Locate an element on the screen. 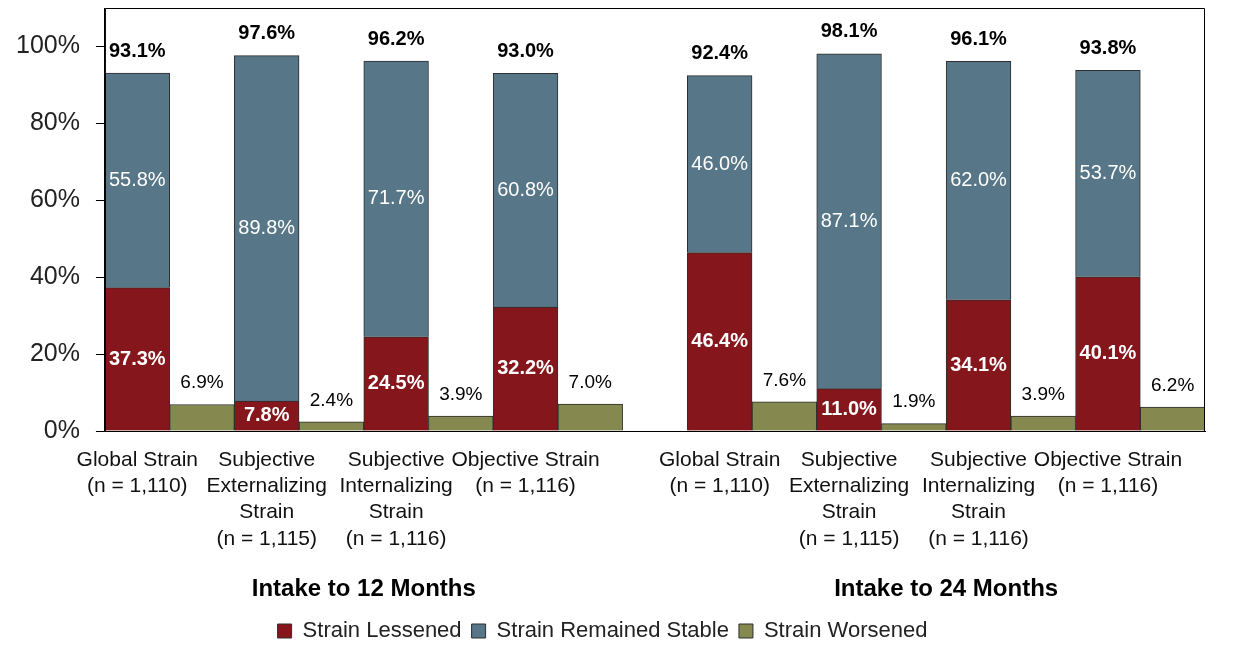  data-label: 37.3% is located at coordinates (137, 357).